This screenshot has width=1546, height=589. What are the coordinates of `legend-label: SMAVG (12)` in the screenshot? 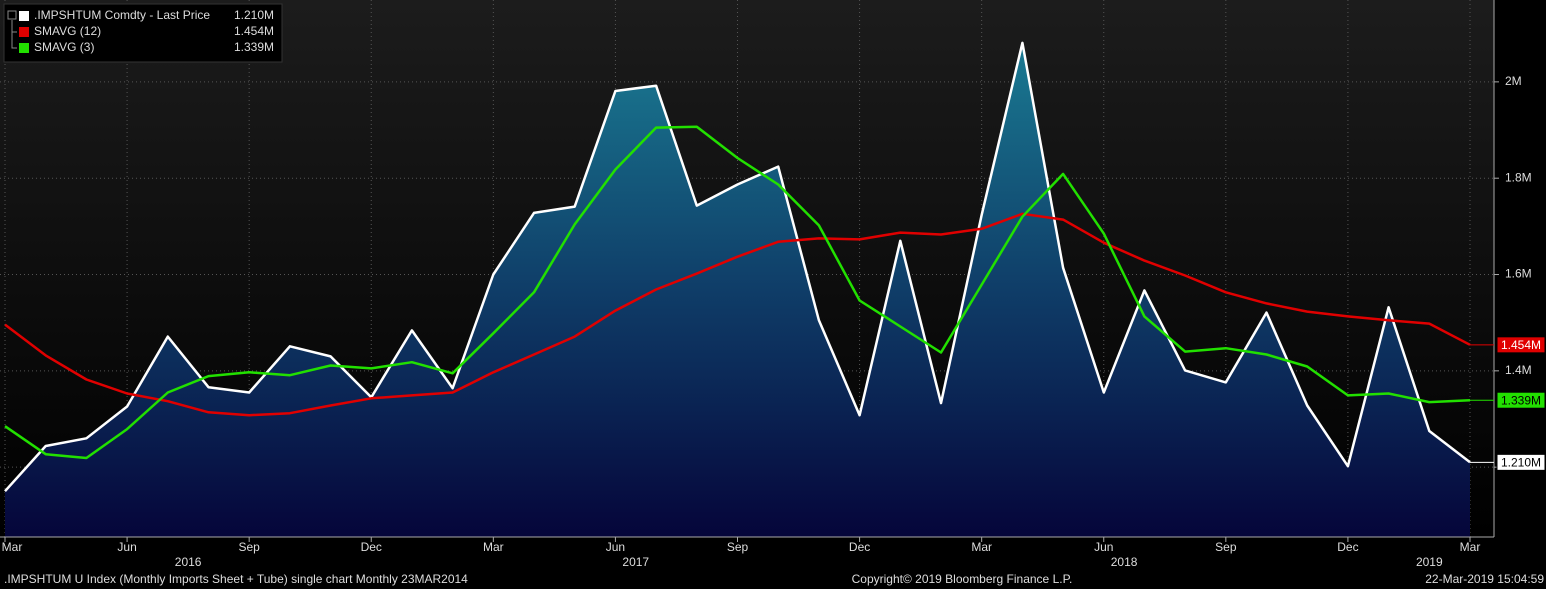 It's located at (67, 31).